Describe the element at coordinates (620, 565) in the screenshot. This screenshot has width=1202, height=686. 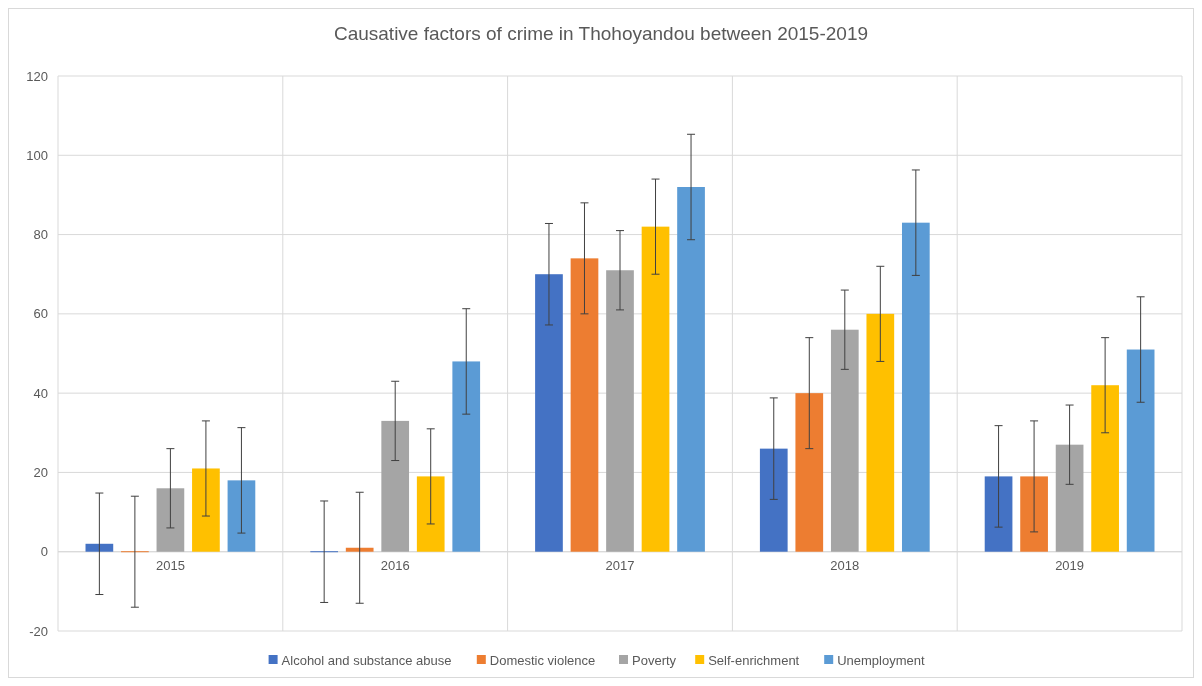
I see `x-tick-label: 2017` at that location.